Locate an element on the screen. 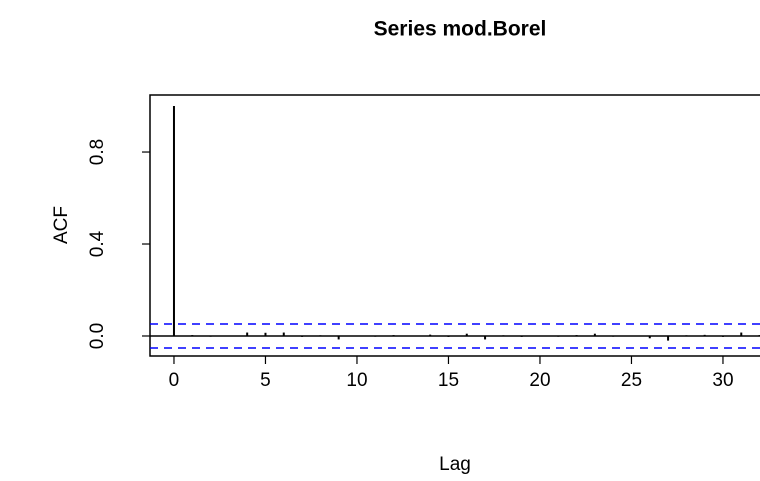 The image size is (760, 481). chart-title: Series mod.Borel is located at coordinates (460, 29).